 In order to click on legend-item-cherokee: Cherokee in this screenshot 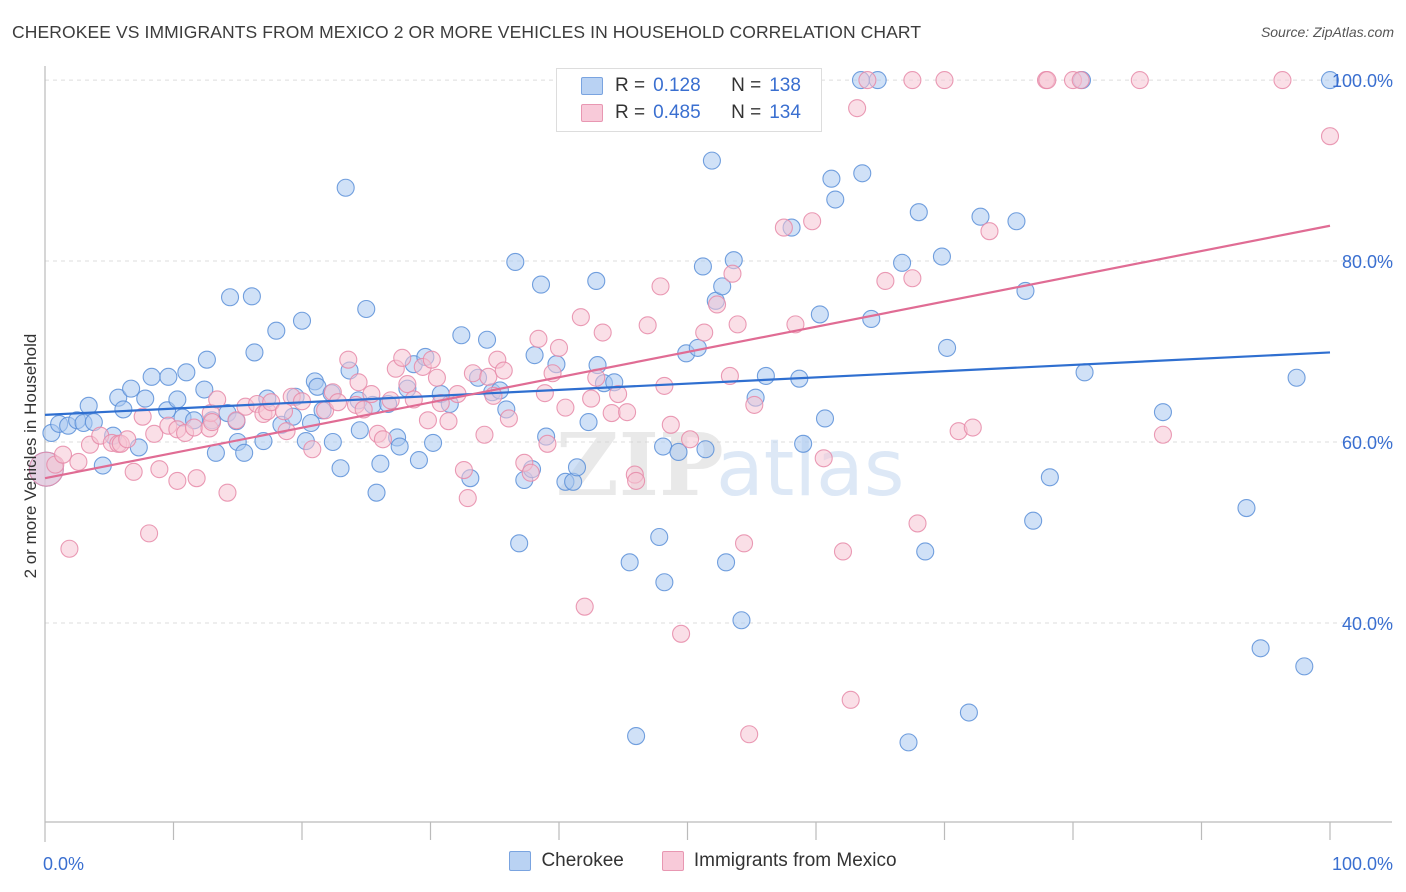, I will do `click(566, 861)`.